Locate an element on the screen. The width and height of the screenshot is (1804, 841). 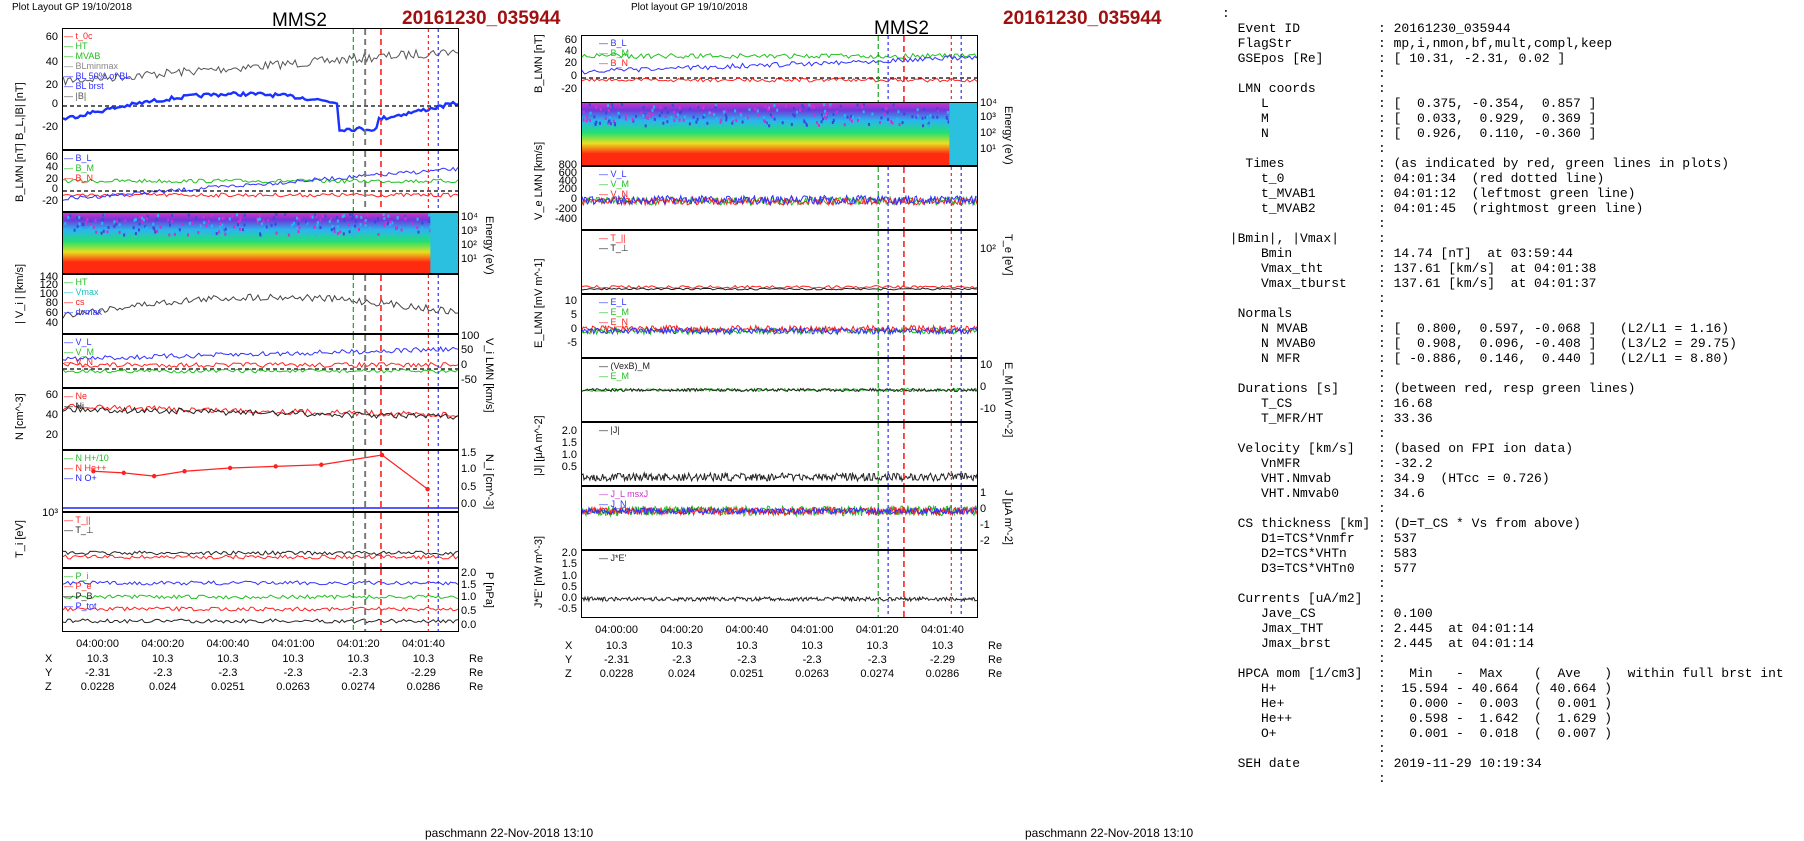
right-legend-item: — V_M is located at coordinates (614, 184).